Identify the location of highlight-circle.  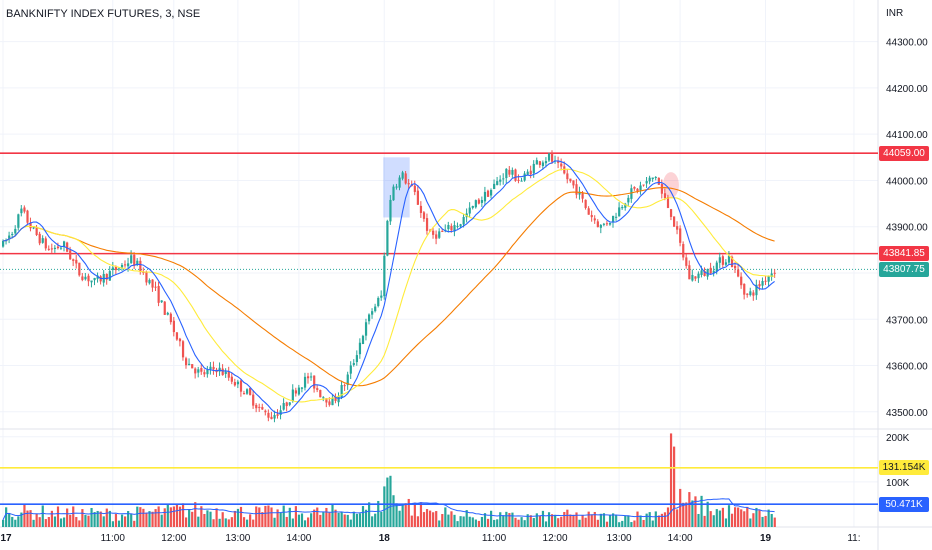
(670, 185).